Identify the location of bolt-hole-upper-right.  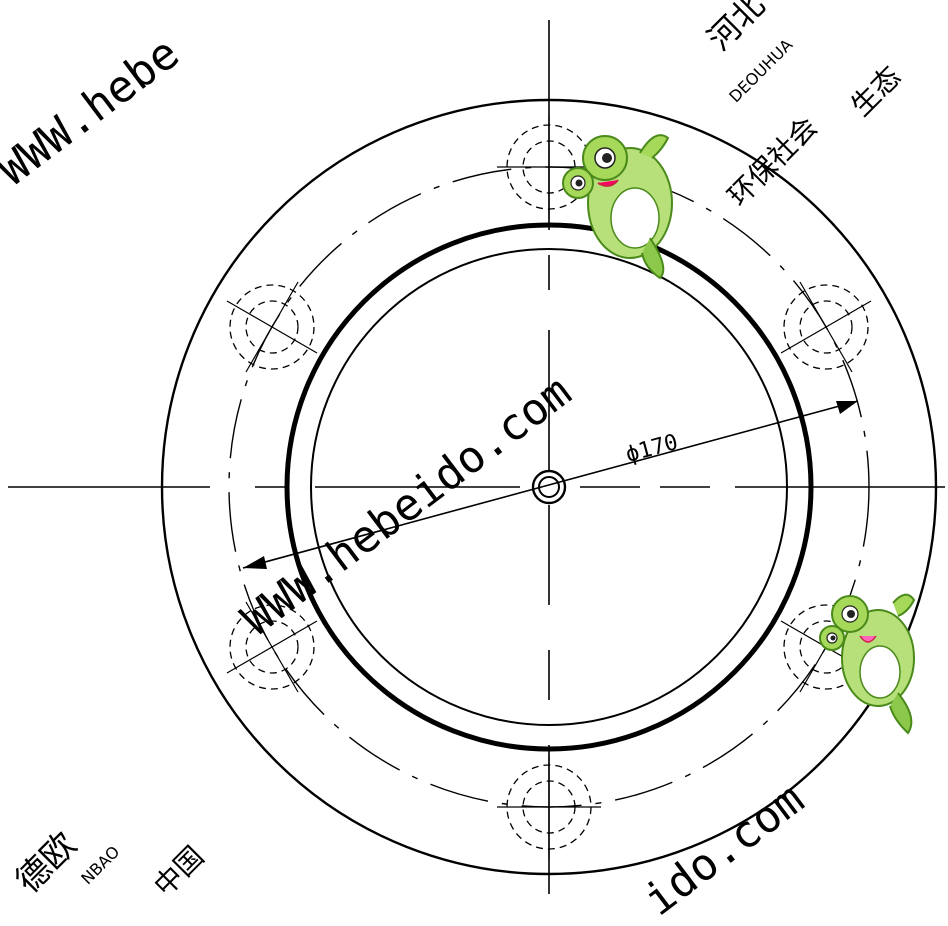
(826, 327).